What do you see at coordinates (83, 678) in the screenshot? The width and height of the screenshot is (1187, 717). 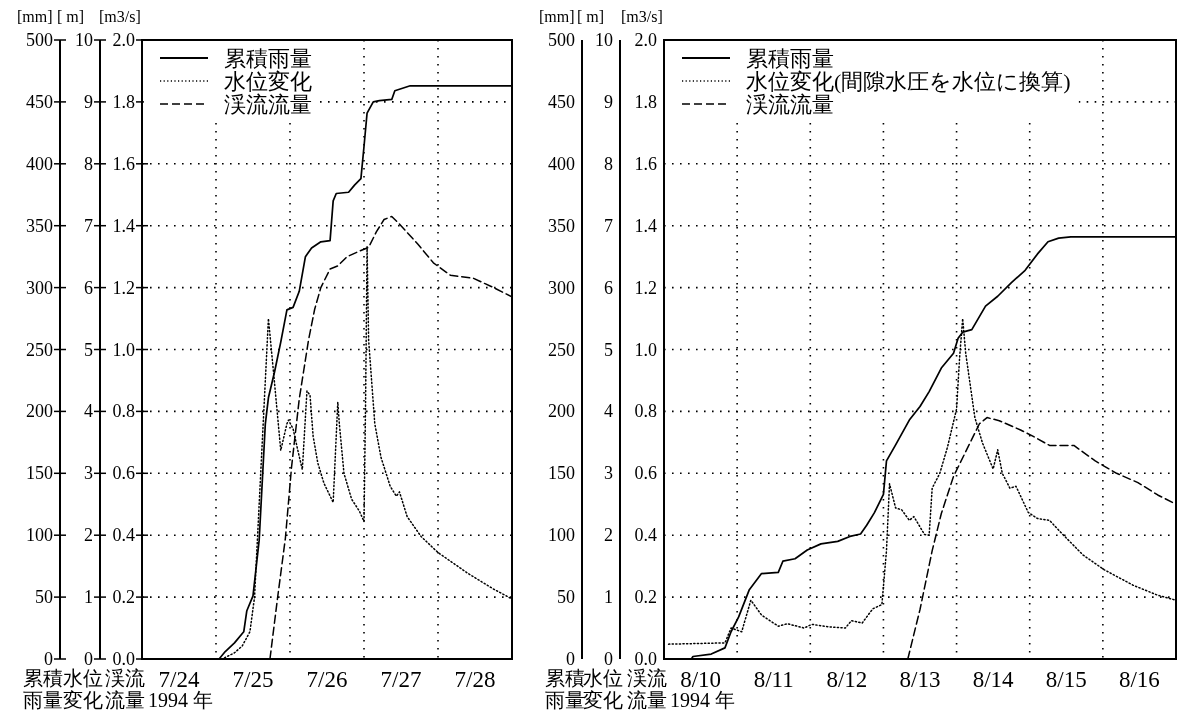 I see `text: 水位` at bounding box center [83, 678].